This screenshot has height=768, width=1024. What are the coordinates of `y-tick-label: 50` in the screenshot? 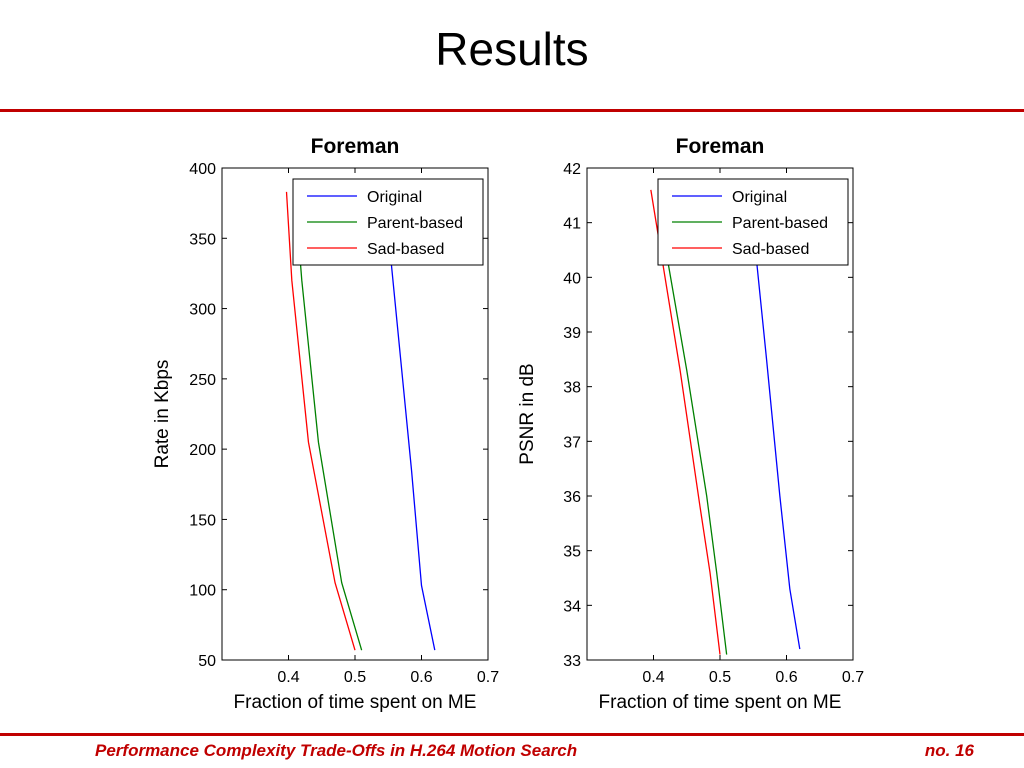 It's located at (207, 661).